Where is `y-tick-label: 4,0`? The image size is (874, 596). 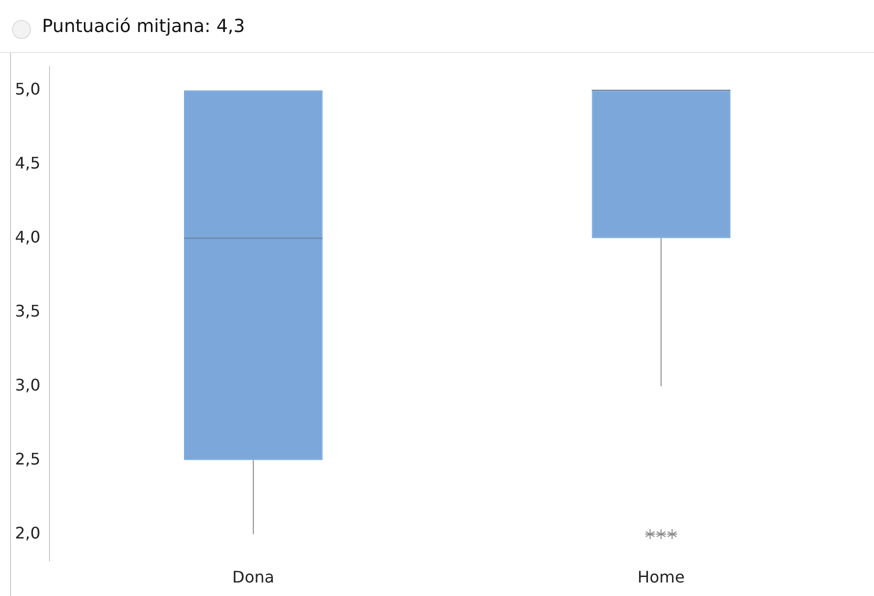
y-tick-label: 4,0 is located at coordinates (27, 236).